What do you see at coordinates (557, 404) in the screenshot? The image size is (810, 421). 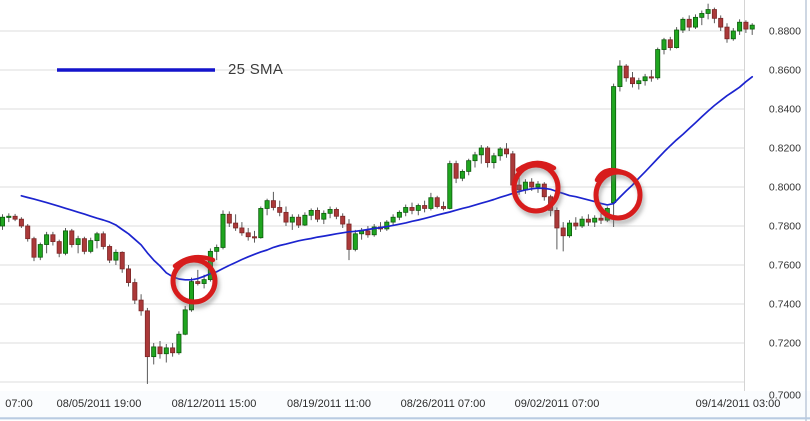 I see `x-axis-label: 09/02/2011 07:00` at bounding box center [557, 404].